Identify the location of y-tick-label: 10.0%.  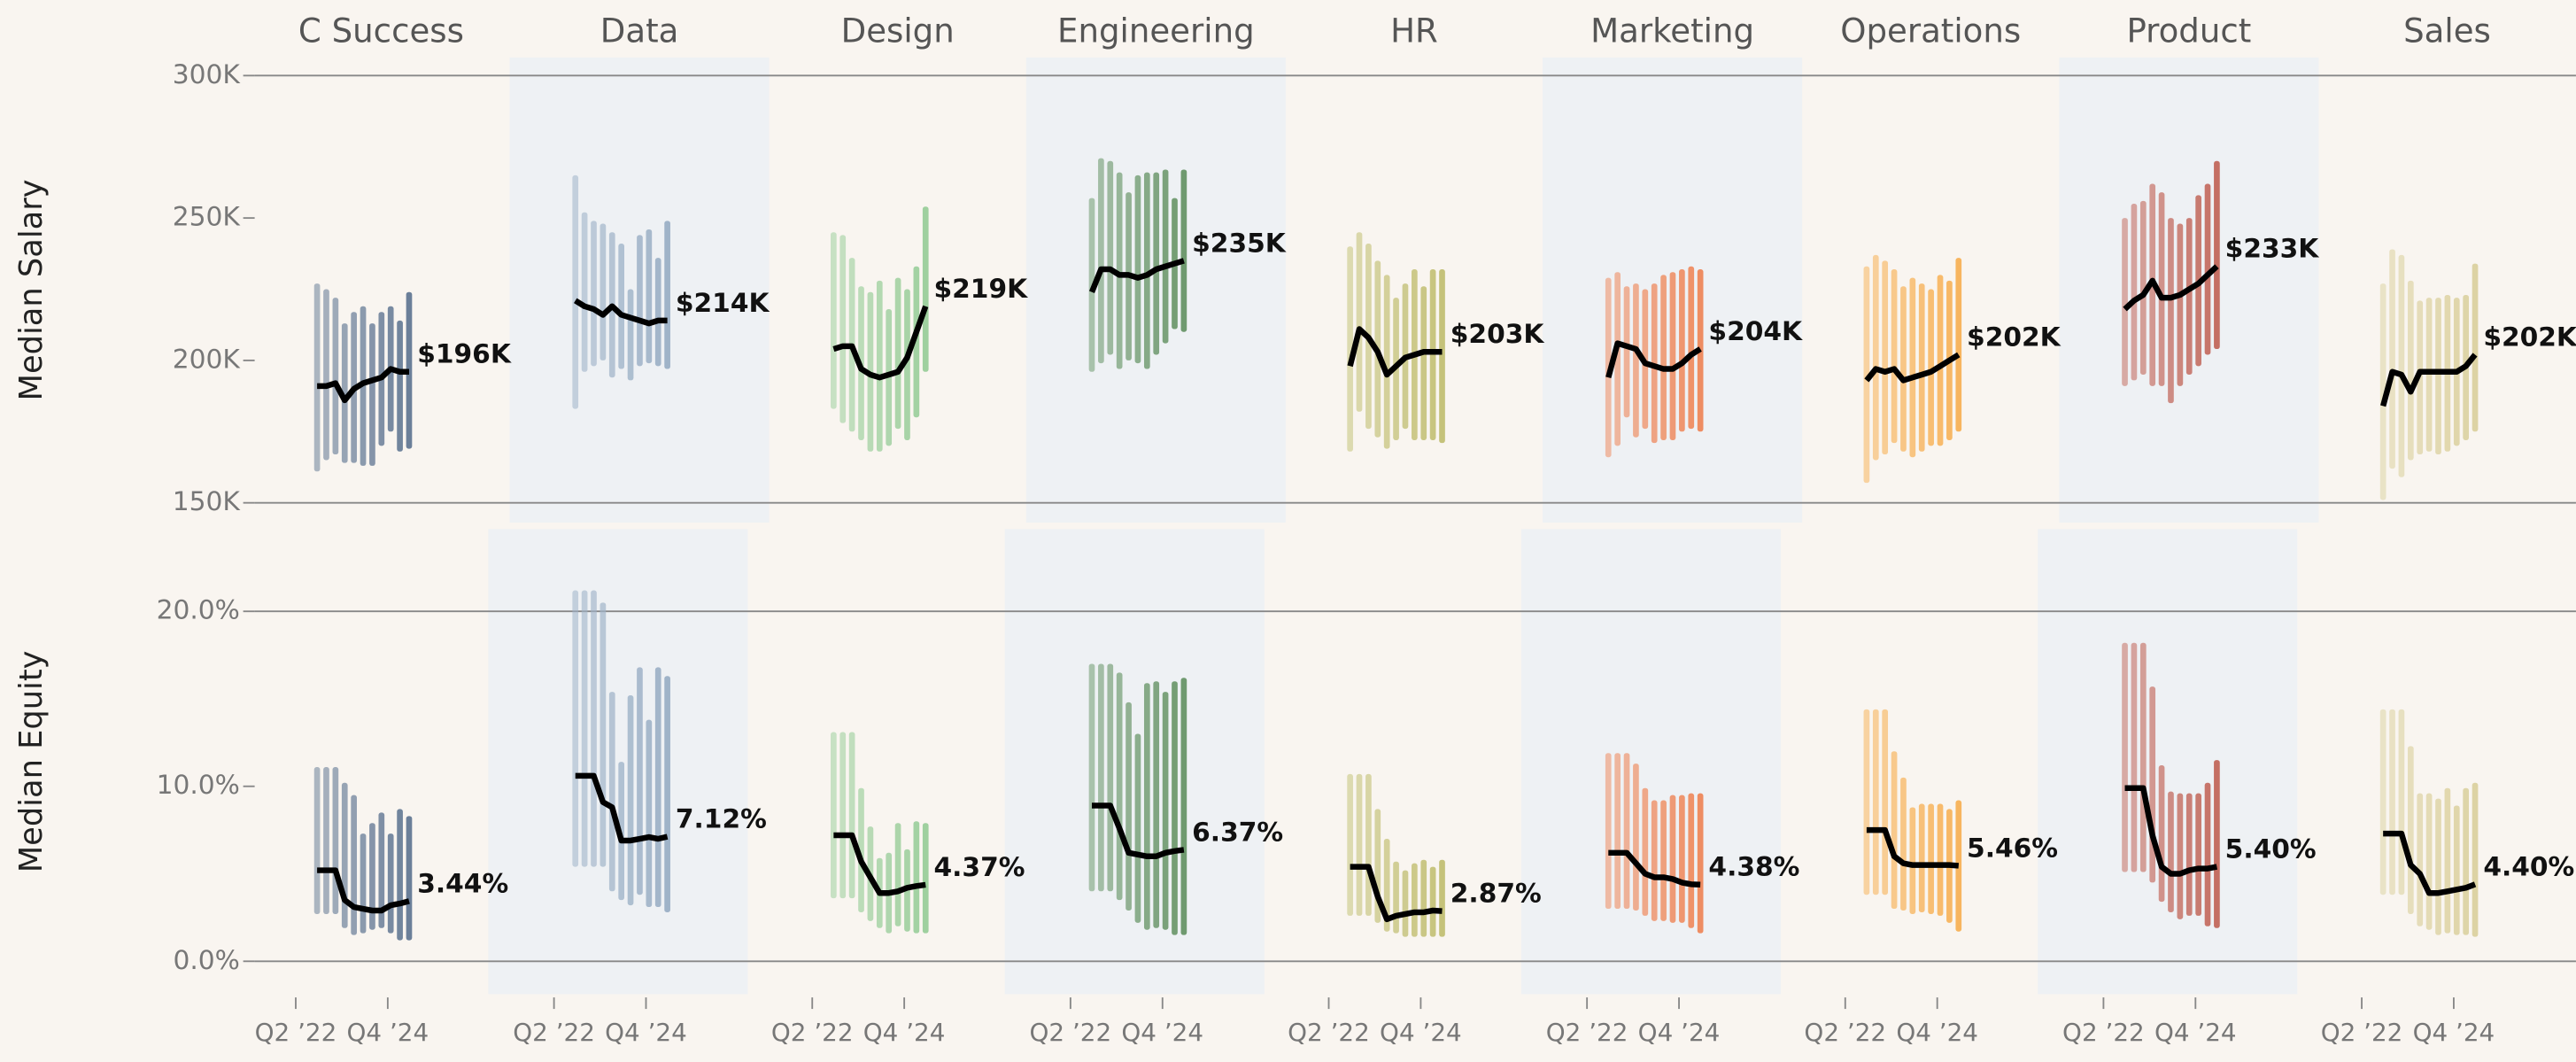
(198, 784).